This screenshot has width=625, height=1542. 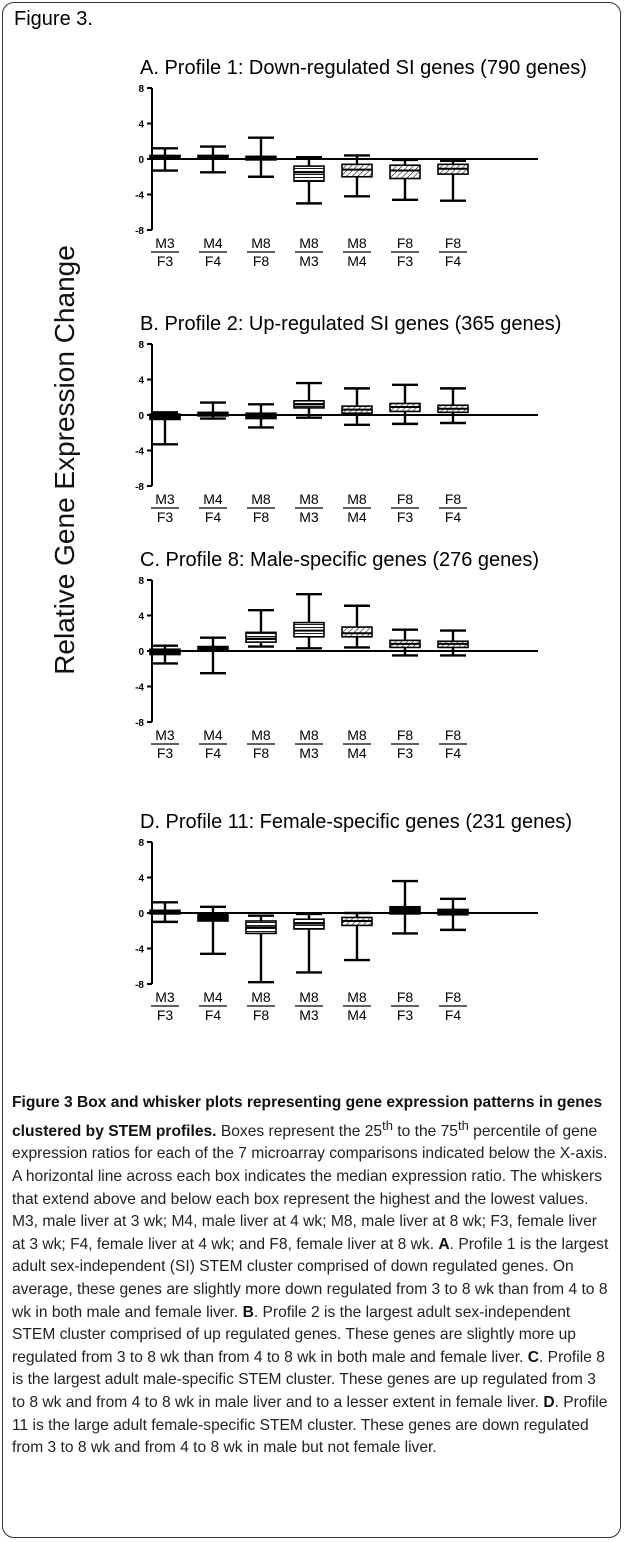 I want to click on caption-label-a: A, so click(x=444, y=1244).